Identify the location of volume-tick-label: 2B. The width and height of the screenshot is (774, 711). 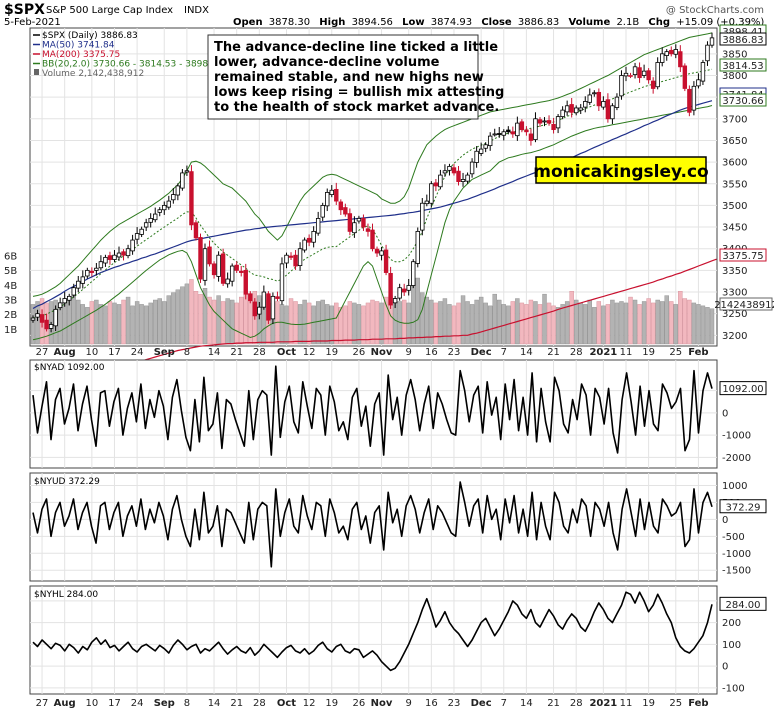
(10, 315).